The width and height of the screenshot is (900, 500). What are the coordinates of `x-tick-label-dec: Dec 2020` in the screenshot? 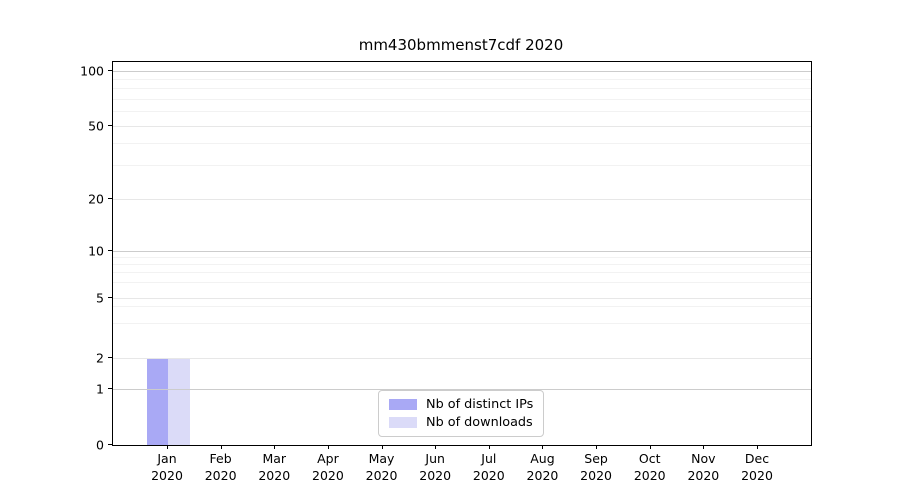 It's located at (757, 467).